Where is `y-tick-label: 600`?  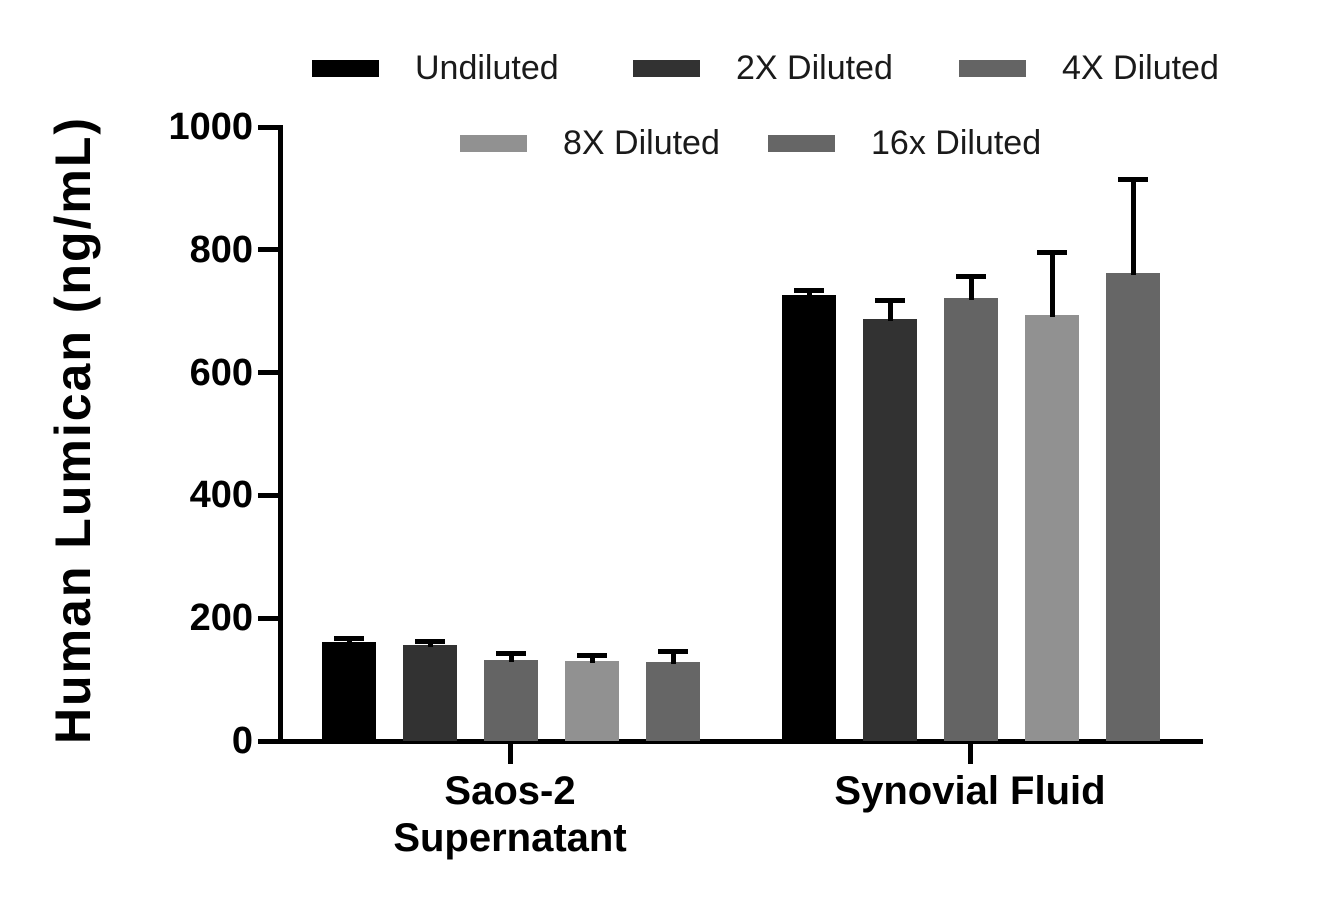
y-tick-label: 600 is located at coordinates (221, 372).